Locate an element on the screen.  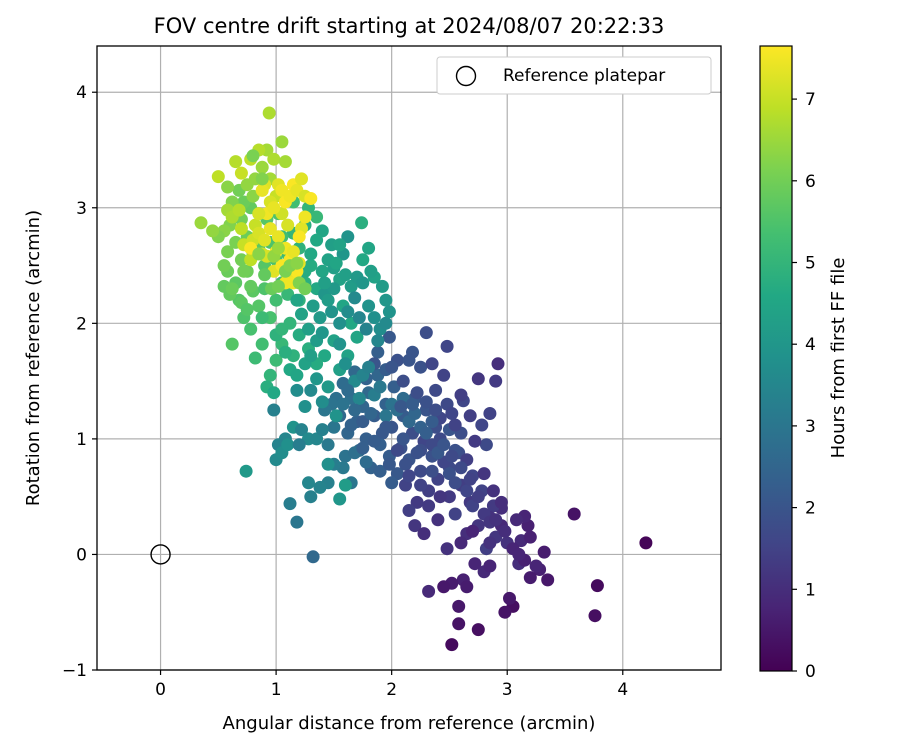
y-tick-label: 2 is located at coordinates (81, 324).